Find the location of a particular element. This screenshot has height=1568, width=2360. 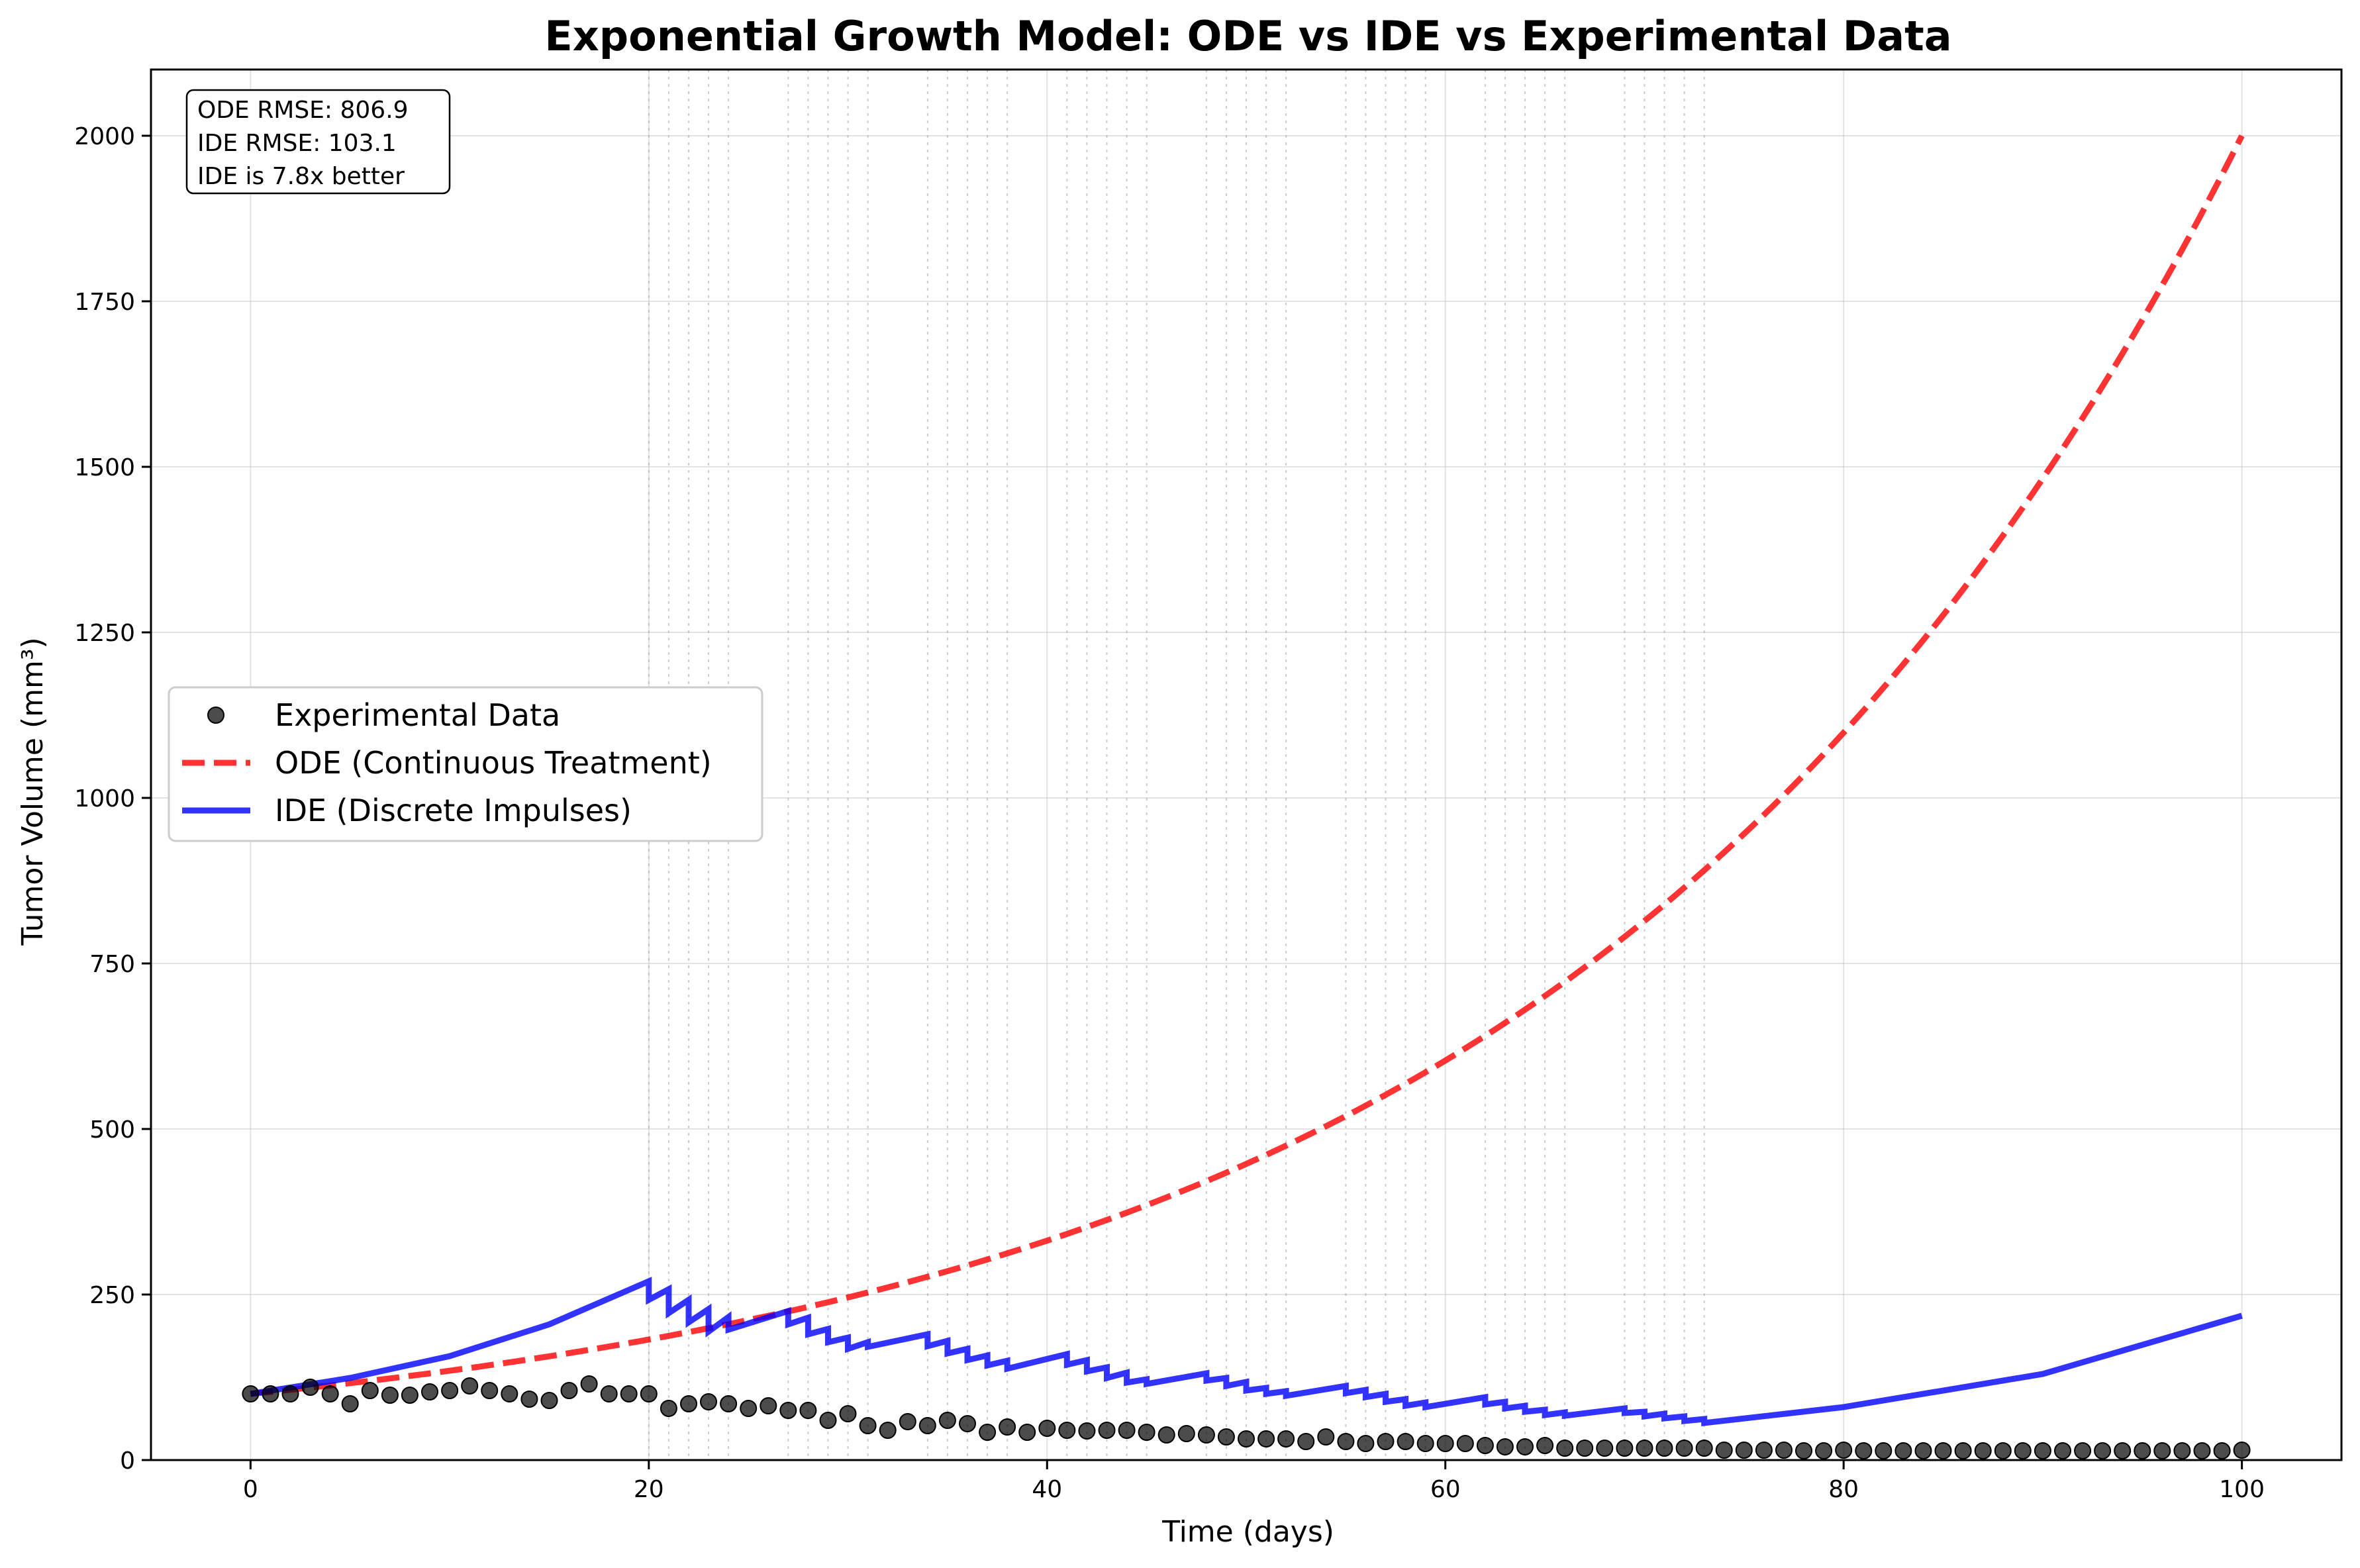

x-tick-label: 100 is located at coordinates (2242, 1489).